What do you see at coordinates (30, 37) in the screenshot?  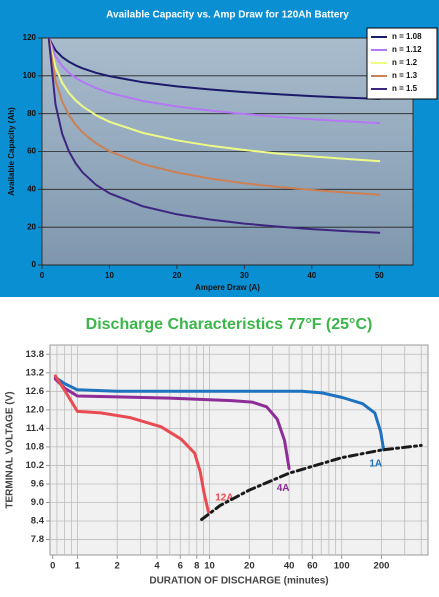 I see `y-tick-label: 120` at bounding box center [30, 37].